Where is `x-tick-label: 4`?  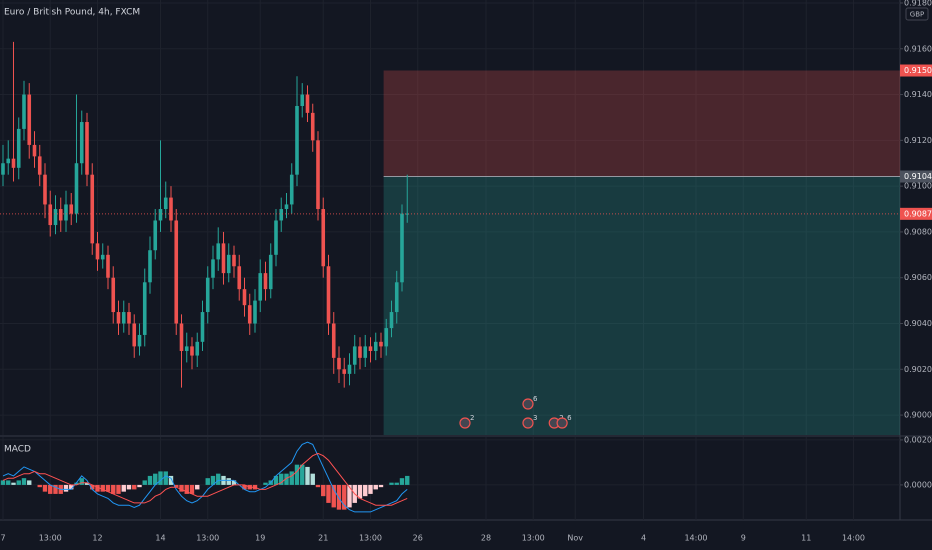 x-tick-label: 4 is located at coordinates (643, 538).